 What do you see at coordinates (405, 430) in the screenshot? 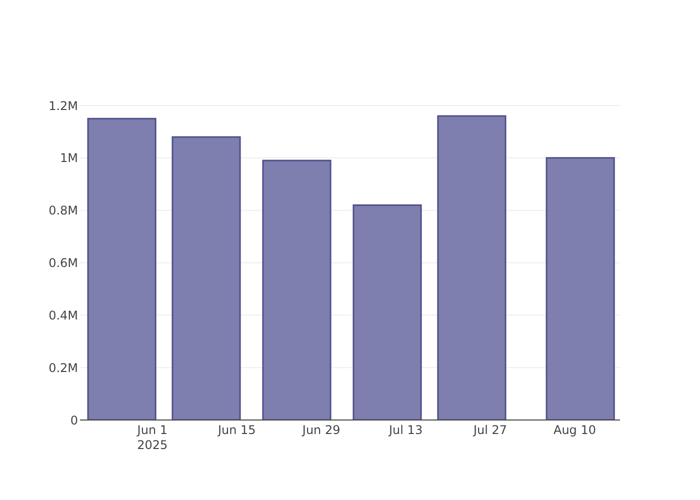
I see `x-tick-label: Jul 13` at bounding box center [405, 430].